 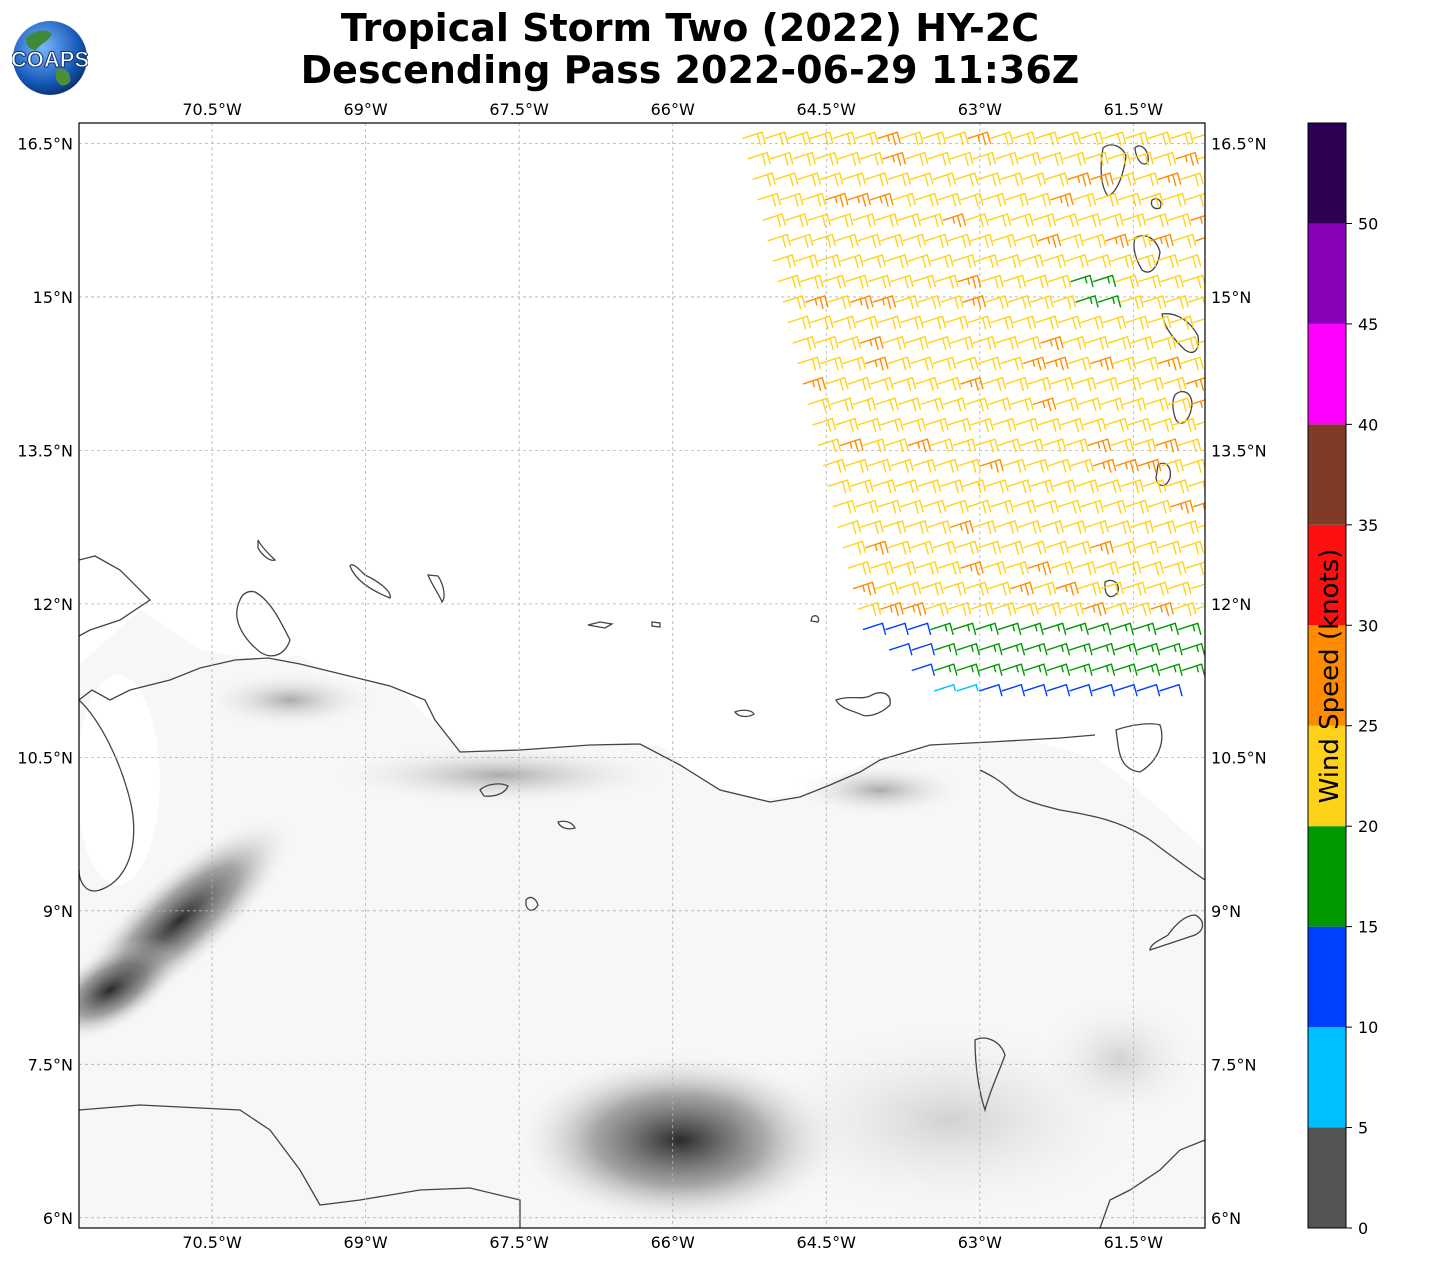 I want to click on lat-tick-left-6: 7.5°N, so click(x=50, y=1064).